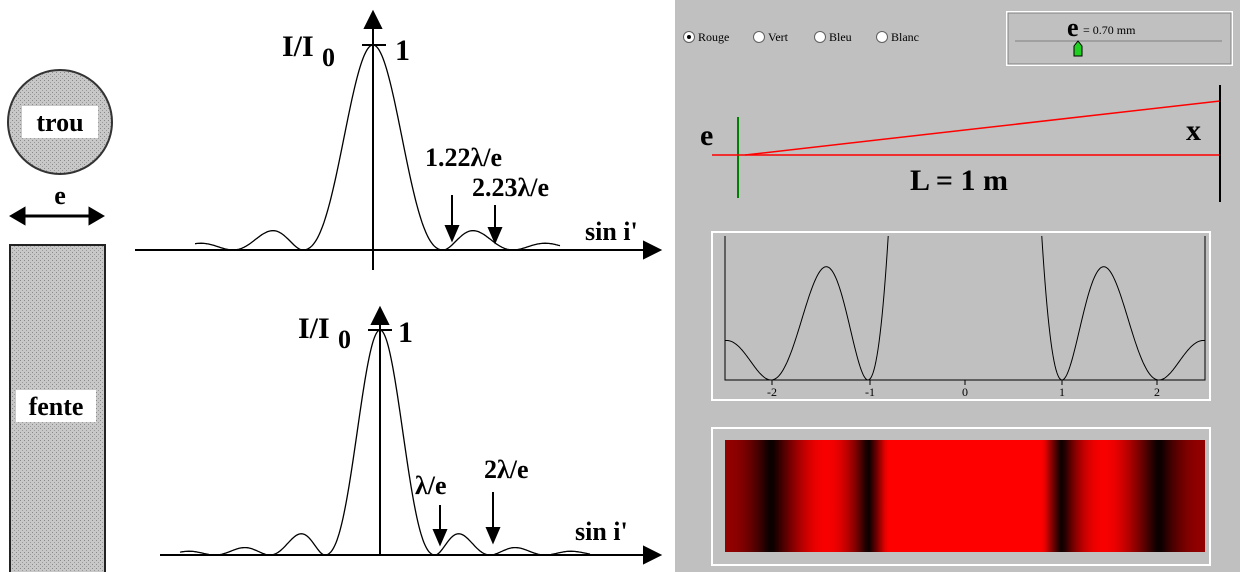 Image resolution: width=1240 pixels, height=572 pixels. What do you see at coordinates (60, 195) in the screenshot?
I see `width-label: e` at bounding box center [60, 195].